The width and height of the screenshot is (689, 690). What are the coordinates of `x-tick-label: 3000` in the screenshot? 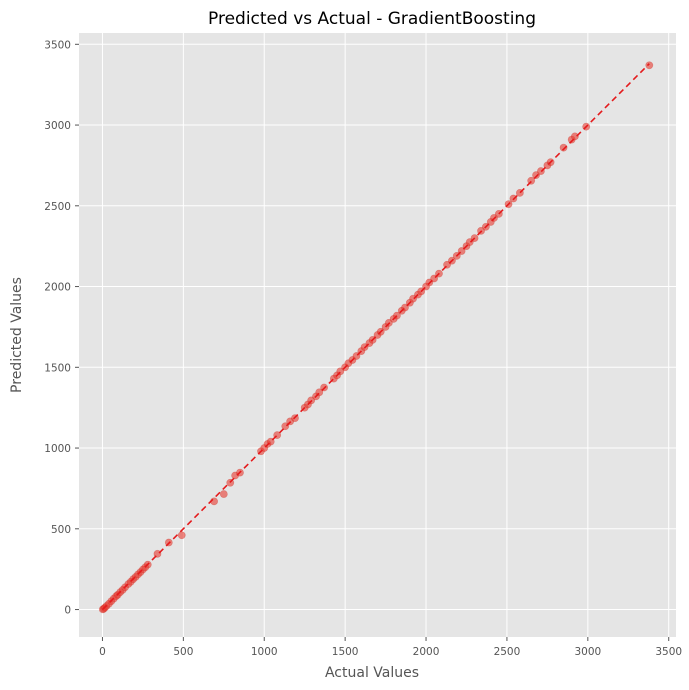 It's located at (587, 652).